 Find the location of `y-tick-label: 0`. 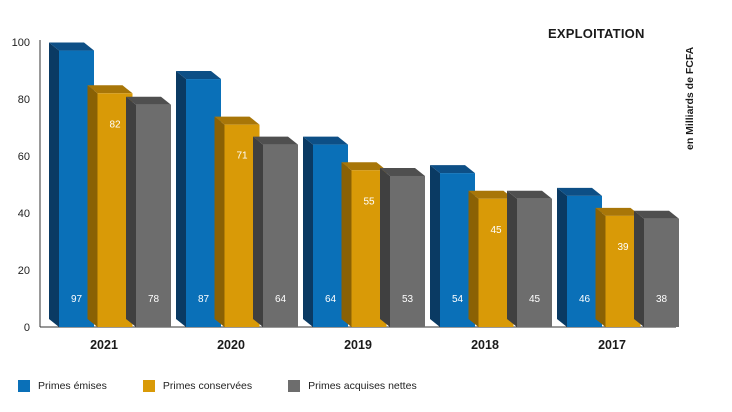

y-tick-label: 0 is located at coordinates (27, 328).